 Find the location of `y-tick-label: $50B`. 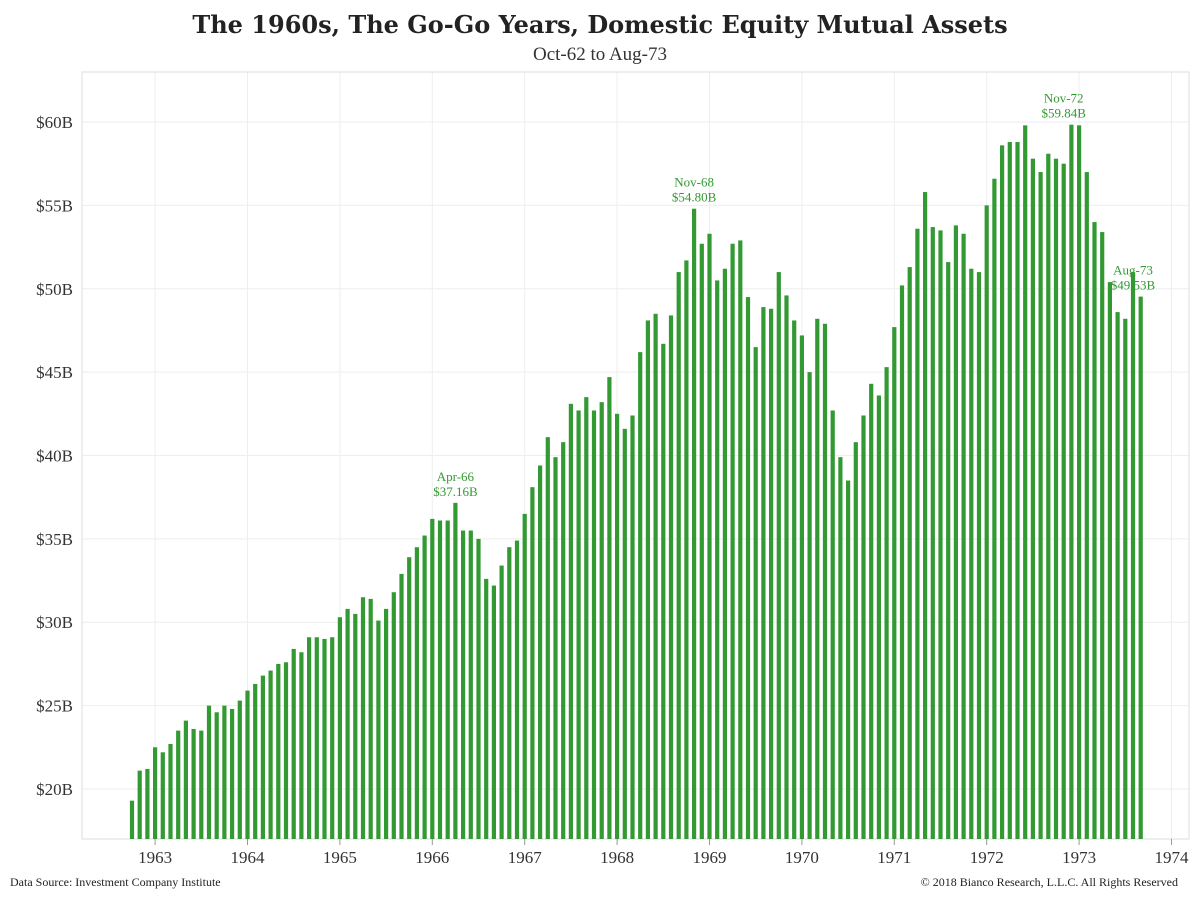

y-tick-label: $50B is located at coordinates (54, 289).